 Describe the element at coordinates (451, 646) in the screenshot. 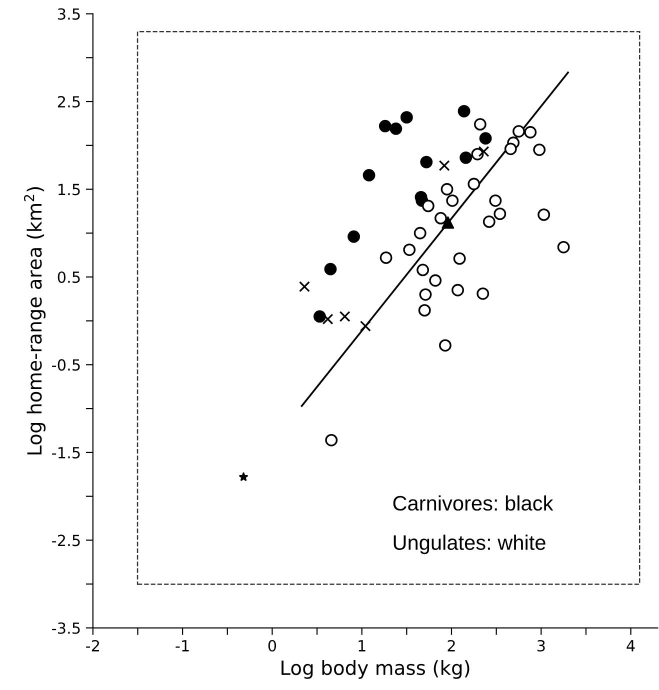

I see `x-tick-label: 2` at that location.